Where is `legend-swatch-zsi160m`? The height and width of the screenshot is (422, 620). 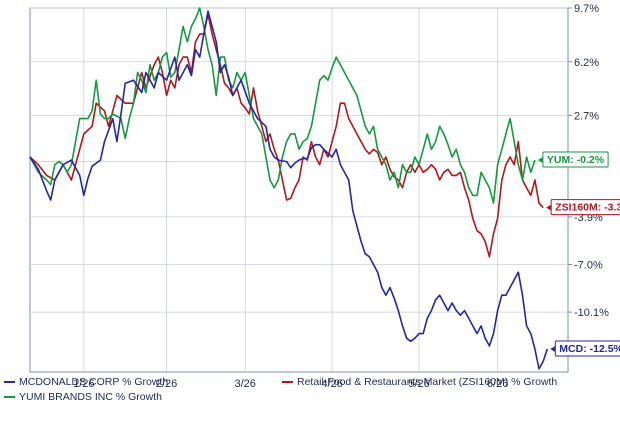
legend-swatch-zsi160m is located at coordinates (287, 382).